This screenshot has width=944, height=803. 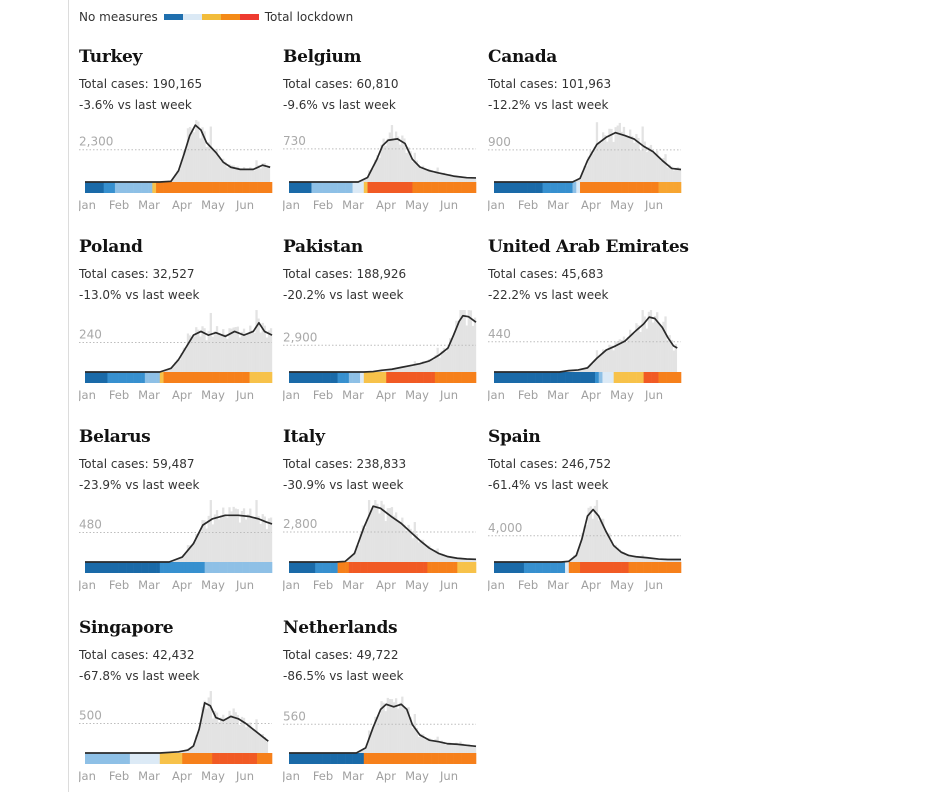 I want to click on reference-label: 2,900, so click(x=300, y=337).